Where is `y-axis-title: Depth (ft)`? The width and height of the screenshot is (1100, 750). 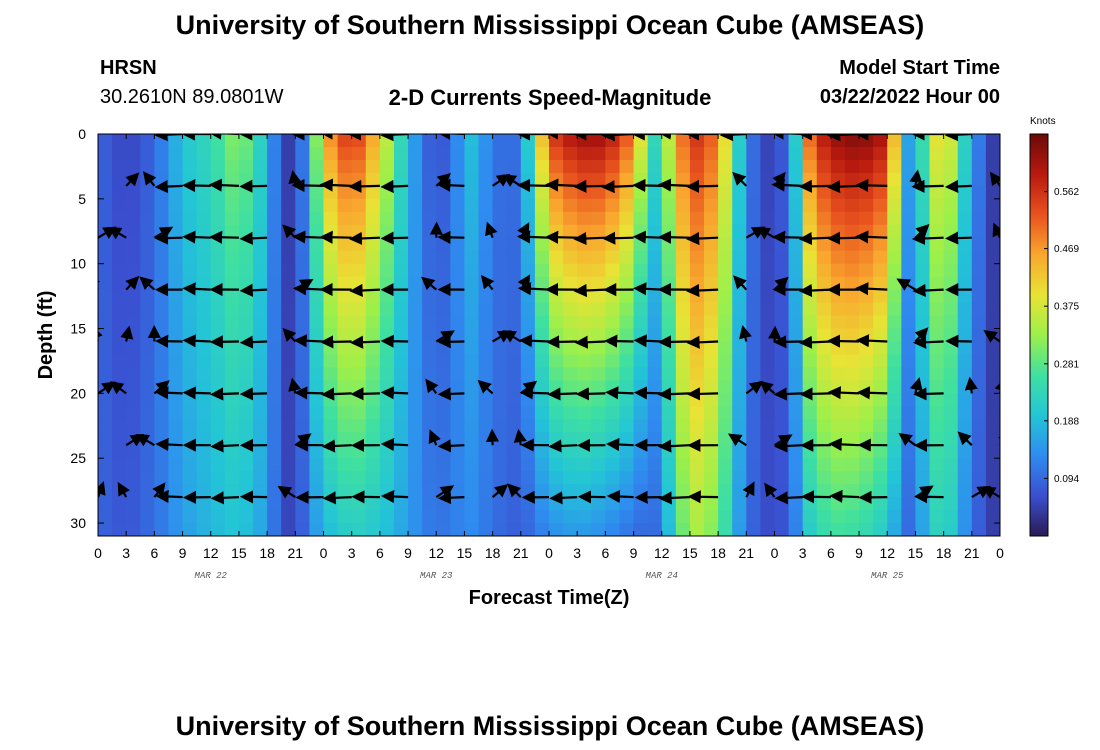 y-axis-title: Depth (ft) is located at coordinates (46, 335).